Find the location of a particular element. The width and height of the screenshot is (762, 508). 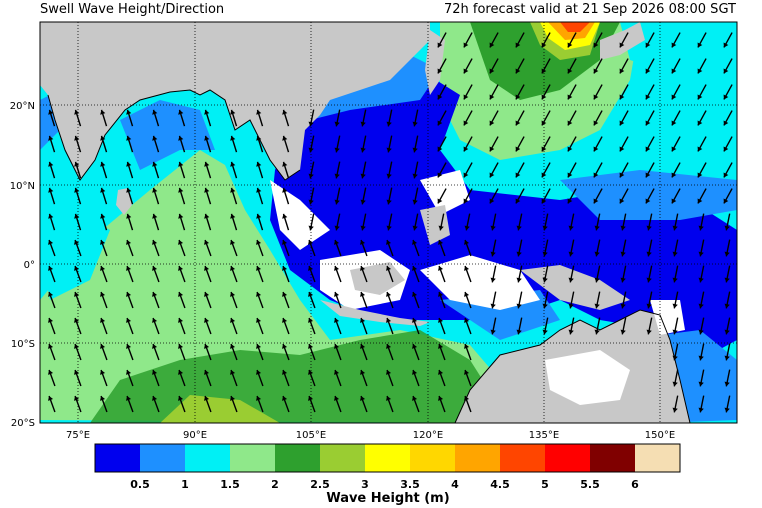

lat-tick-label: 10°N is located at coordinates (22, 186).